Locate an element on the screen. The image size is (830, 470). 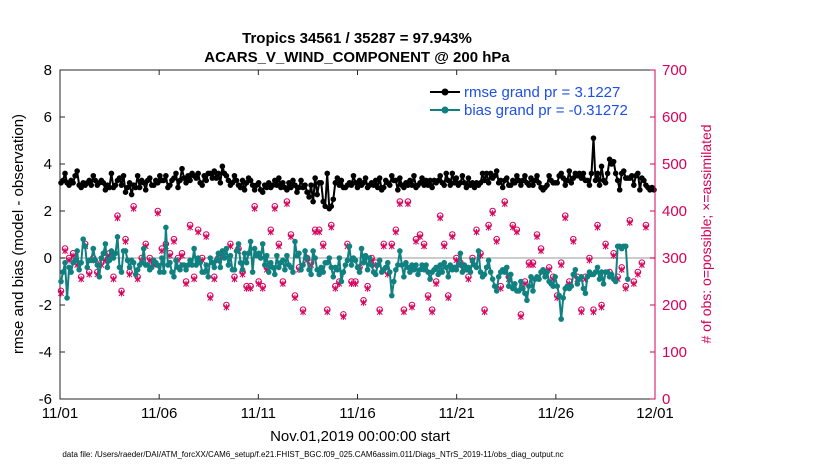
y2-tick-label: 0 is located at coordinates (666, 399).